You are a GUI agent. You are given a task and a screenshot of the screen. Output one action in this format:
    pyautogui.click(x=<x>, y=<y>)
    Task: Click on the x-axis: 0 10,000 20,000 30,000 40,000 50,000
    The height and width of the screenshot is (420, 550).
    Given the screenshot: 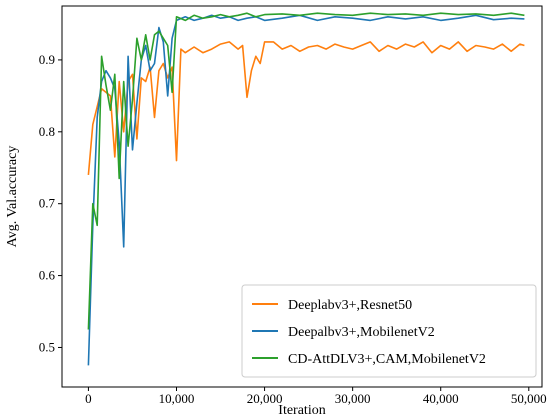 What is the action you would take?
    pyautogui.click(x=316, y=396)
    